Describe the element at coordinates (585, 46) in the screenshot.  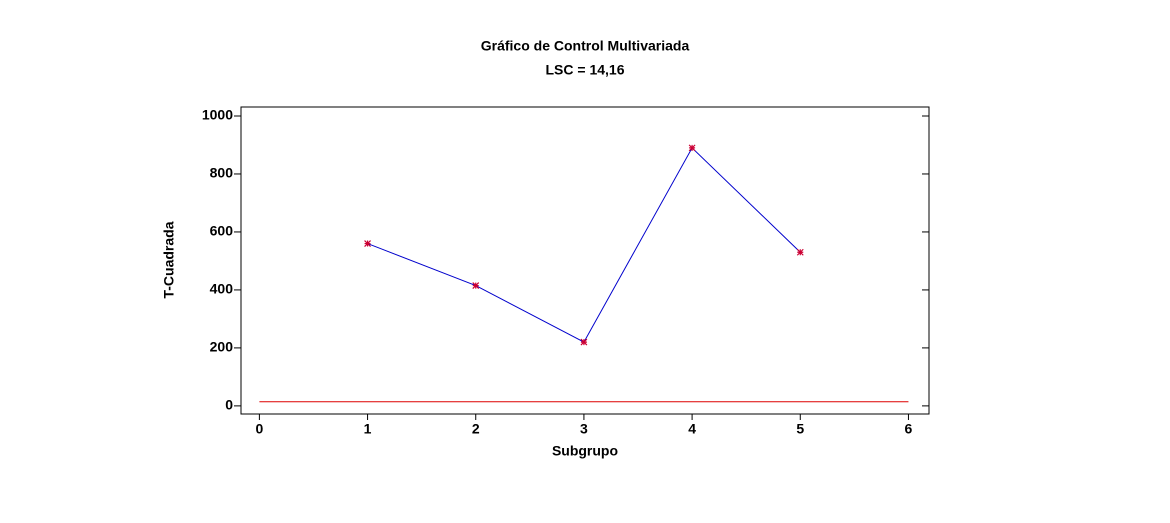
I see `chart-title: Gráfico de Control Multivariada` at that location.